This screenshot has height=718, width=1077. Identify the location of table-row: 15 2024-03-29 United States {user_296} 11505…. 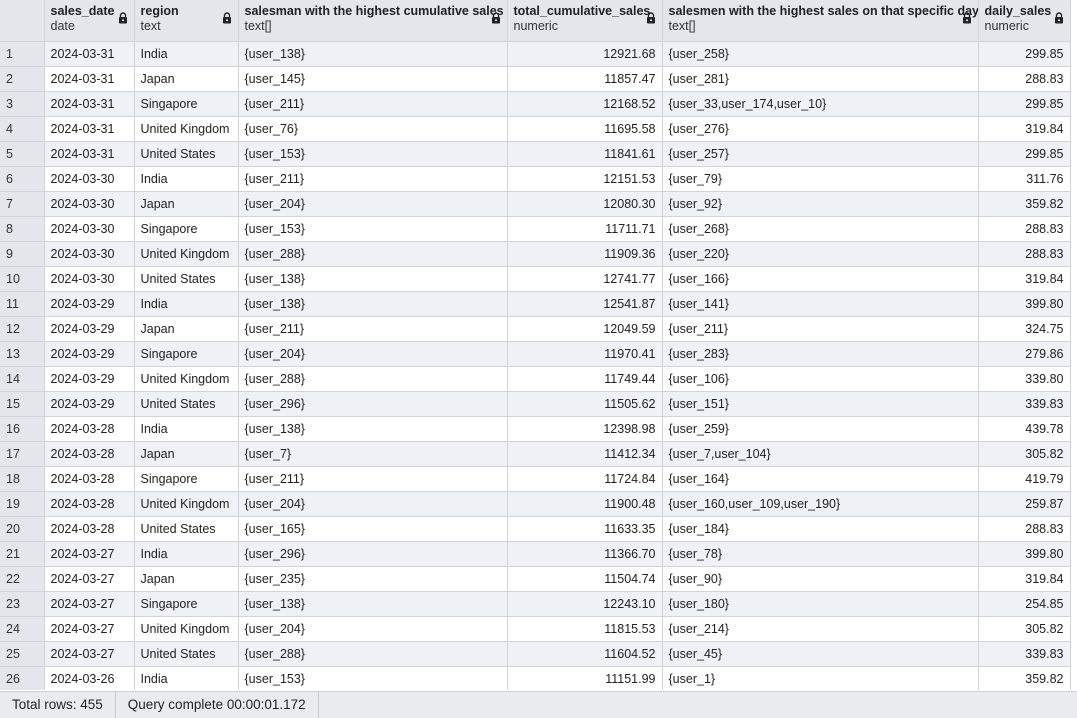
(535, 404).